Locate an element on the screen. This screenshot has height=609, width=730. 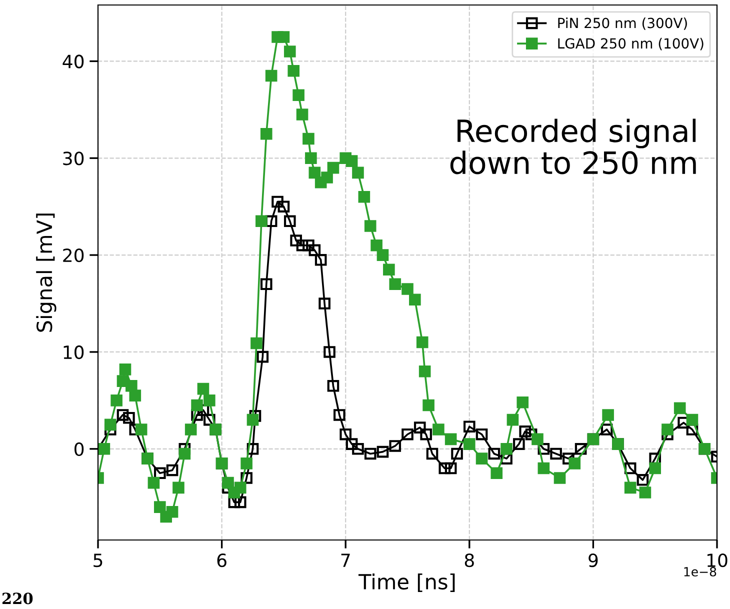
y-tick-label: 30 is located at coordinates (73, 159).